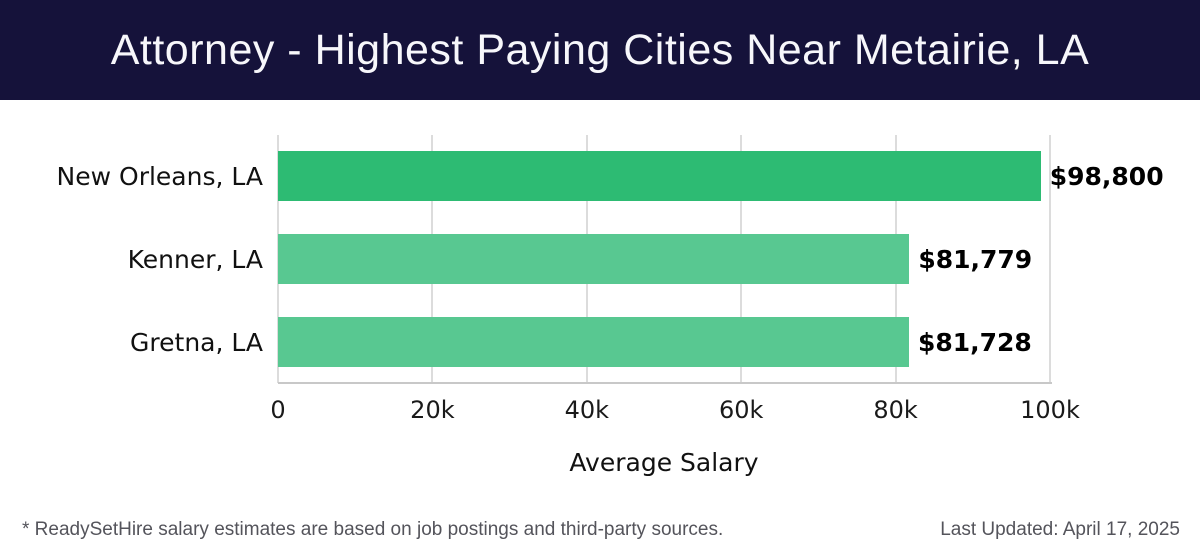 This screenshot has height=558, width=1200. Describe the element at coordinates (664, 462) in the screenshot. I see `x-axis-title: Average Salary` at that location.